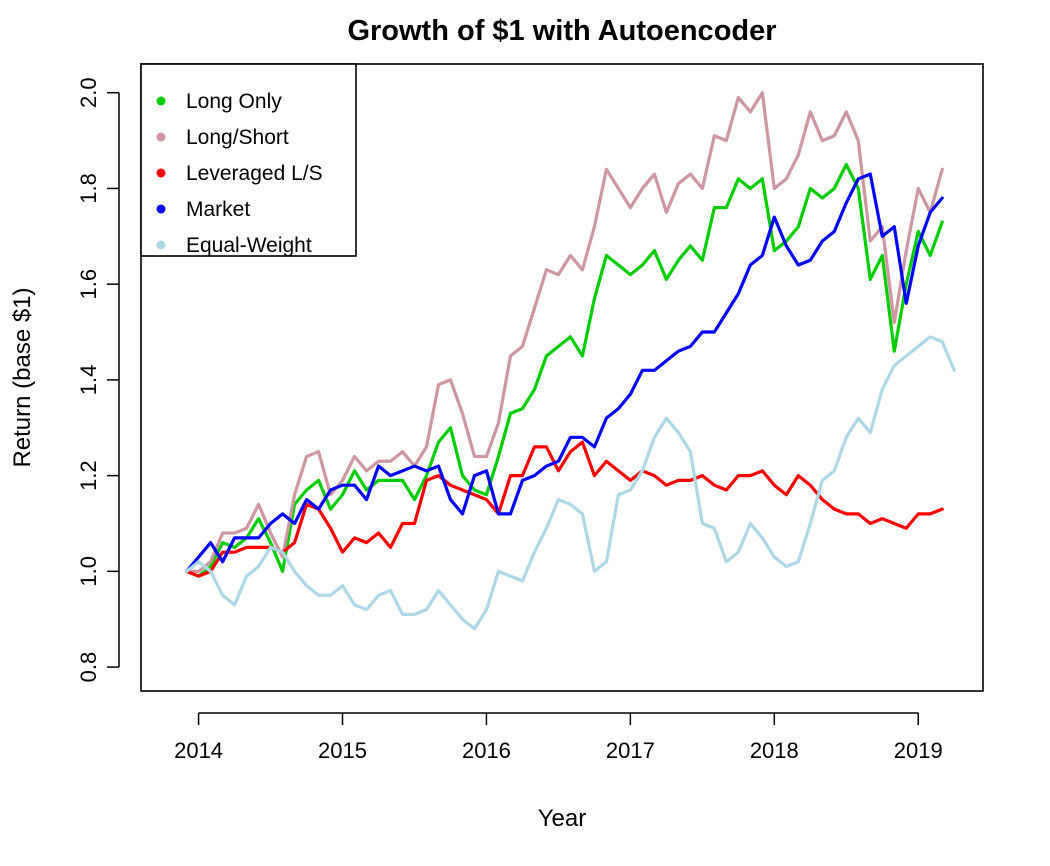 The height and width of the screenshot is (866, 1050). I want to click on legend-item: Long/Short, so click(222, 137).